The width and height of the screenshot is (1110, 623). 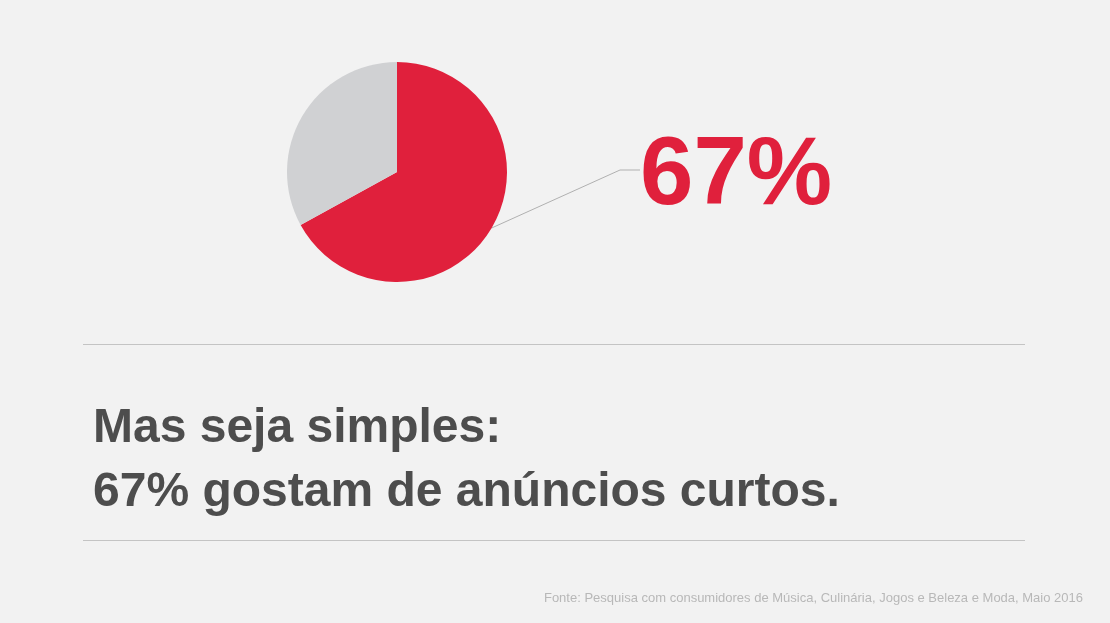 I want to click on text: Mas seja simples: 67% gostam de anúncios curtos., so click(x=466, y=457).